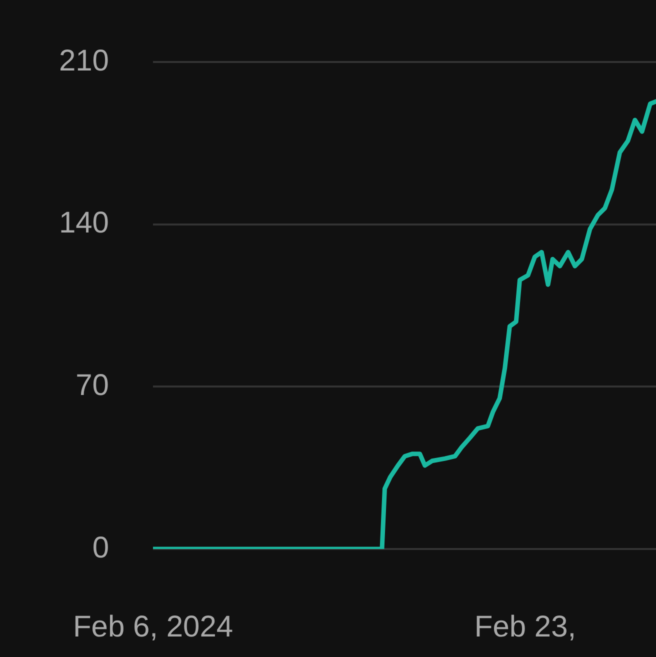  What do you see at coordinates (153, 627) in the screenshot?
I see `x-tick-label: Feb 6, 2024` at bounding box center [153, 627].